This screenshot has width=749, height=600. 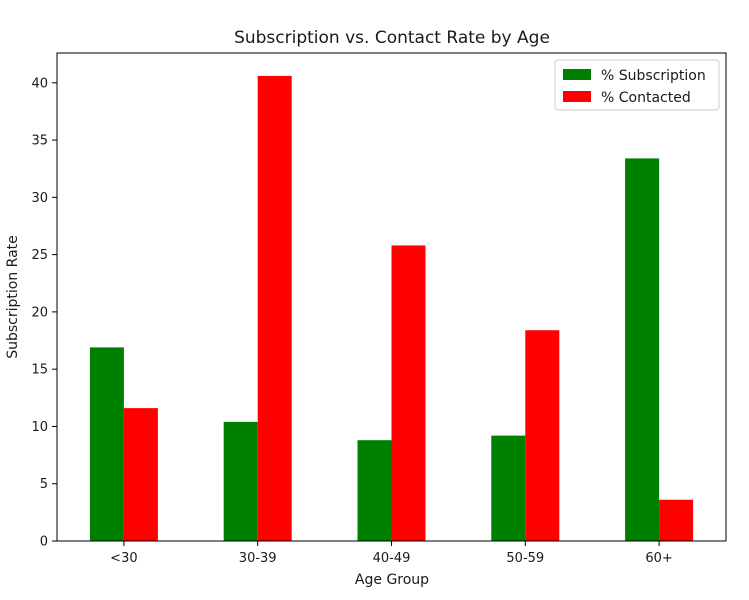 What do you see at coordinates (258, 558) in the screenshot?
I see `x-tick-label: 30-39` at bounding box center [258, 558].